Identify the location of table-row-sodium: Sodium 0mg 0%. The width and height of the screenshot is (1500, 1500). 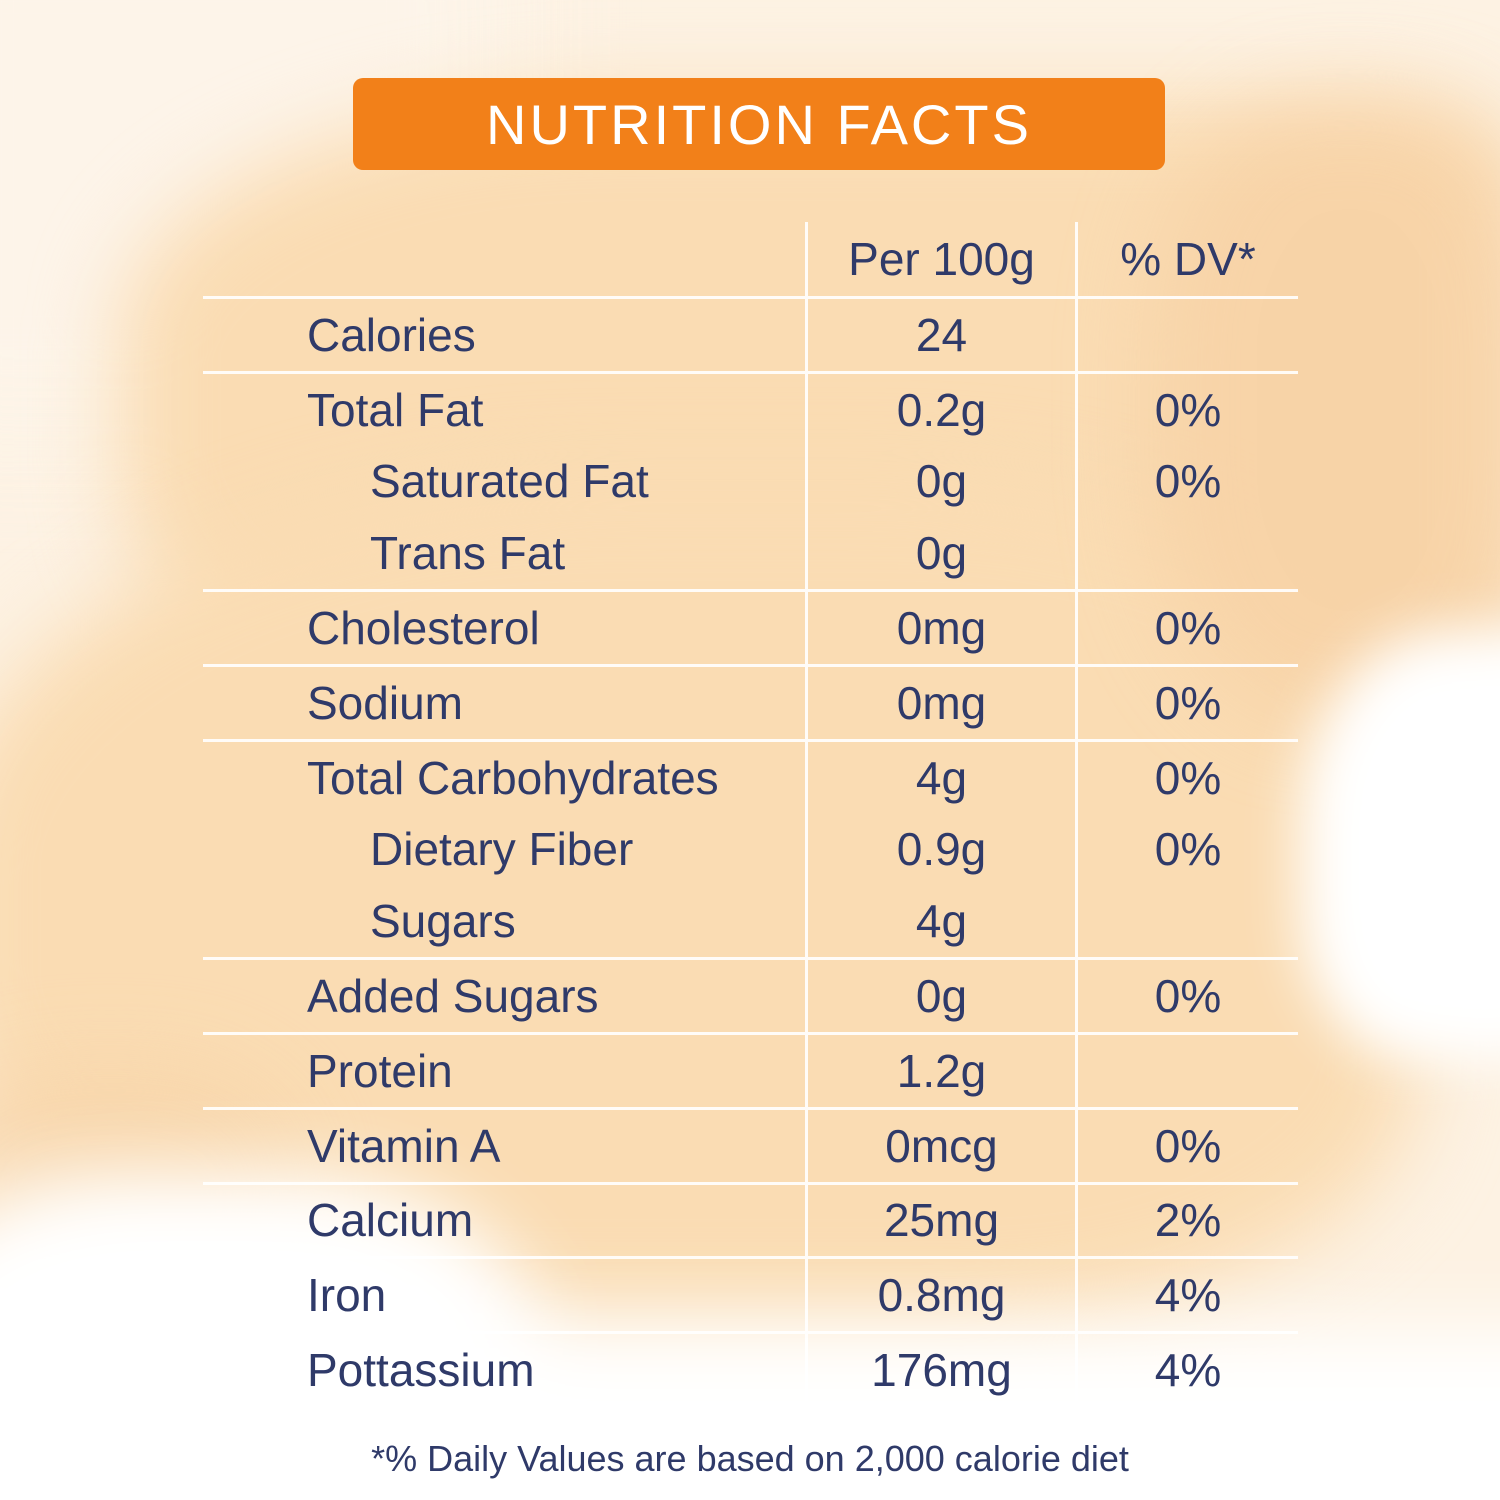
(750, 704).